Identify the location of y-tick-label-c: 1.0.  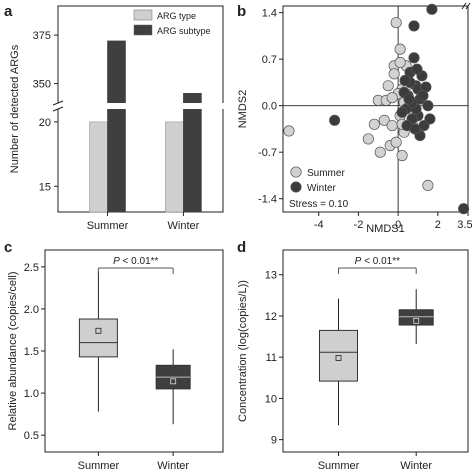
(31, 394).